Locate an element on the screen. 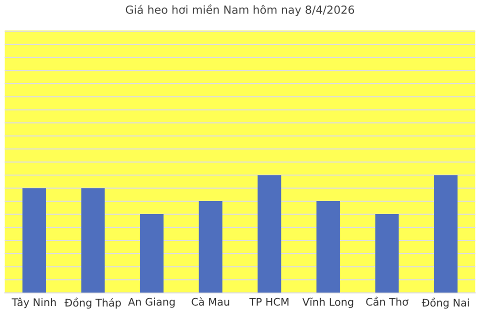  x-tick-label: Đồng Tháp is located at coordinates (92, 303).